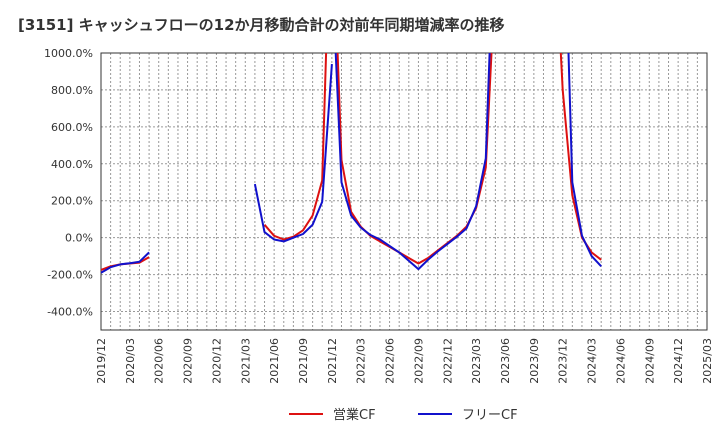 The image size is (720, 444). I want to click on x-tick-label: 2021/09, so click(303, 361).